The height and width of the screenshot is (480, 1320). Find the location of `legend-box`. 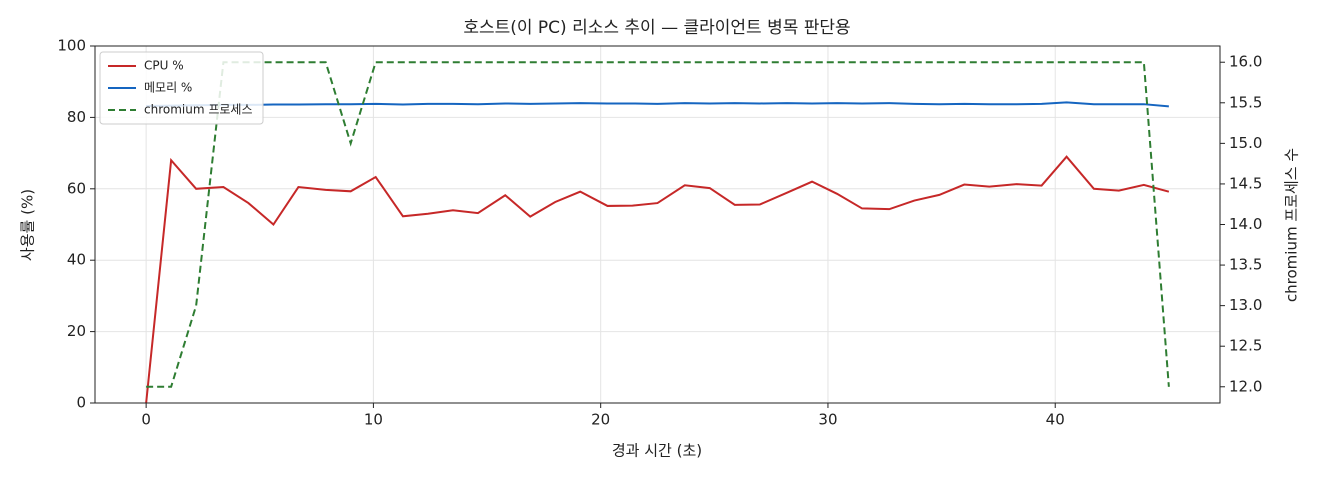

legend-box is located at coordinates (181, 88).